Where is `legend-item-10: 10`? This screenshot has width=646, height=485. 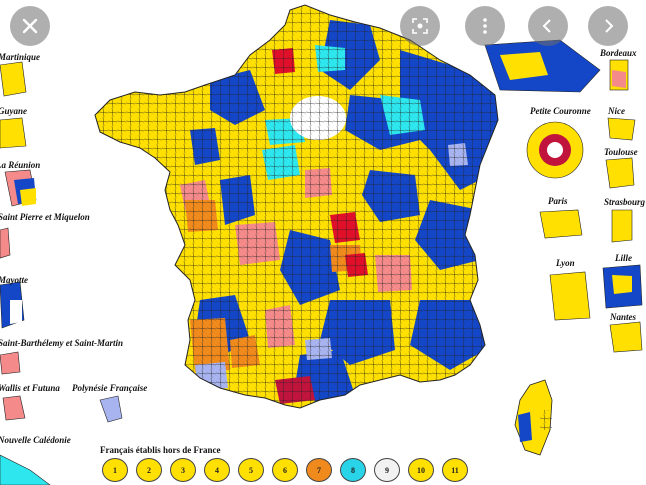 legend-item-10: 10 is located at coordinates (421, 470).